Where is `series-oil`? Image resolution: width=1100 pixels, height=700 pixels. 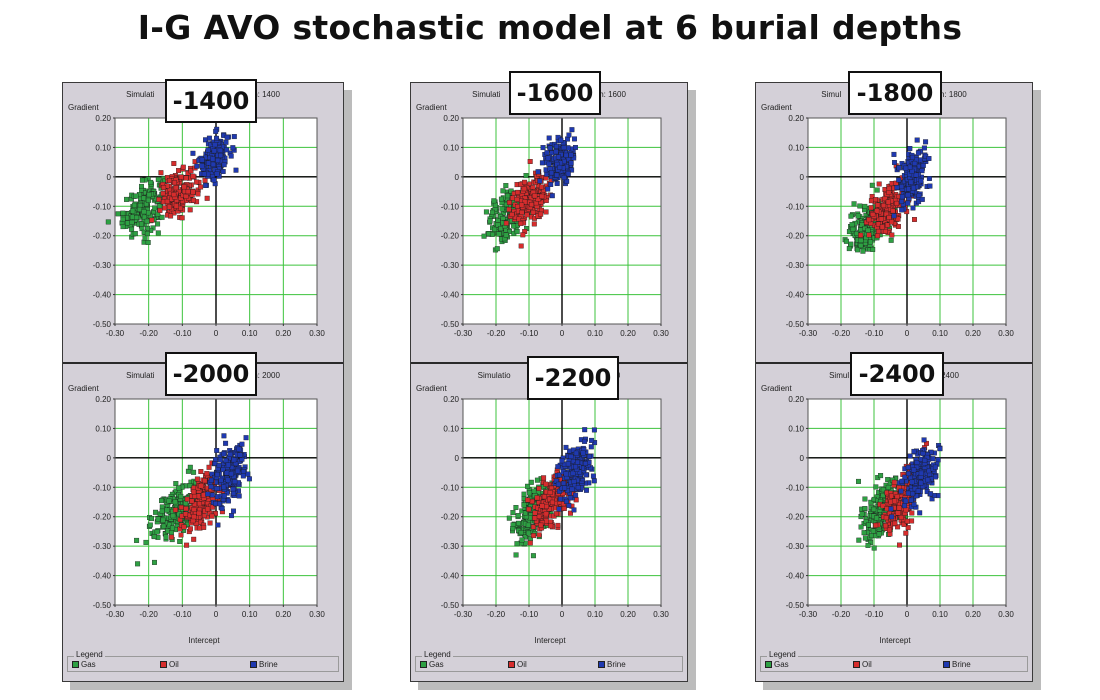
series-oil is located at coordinates (528, 204).